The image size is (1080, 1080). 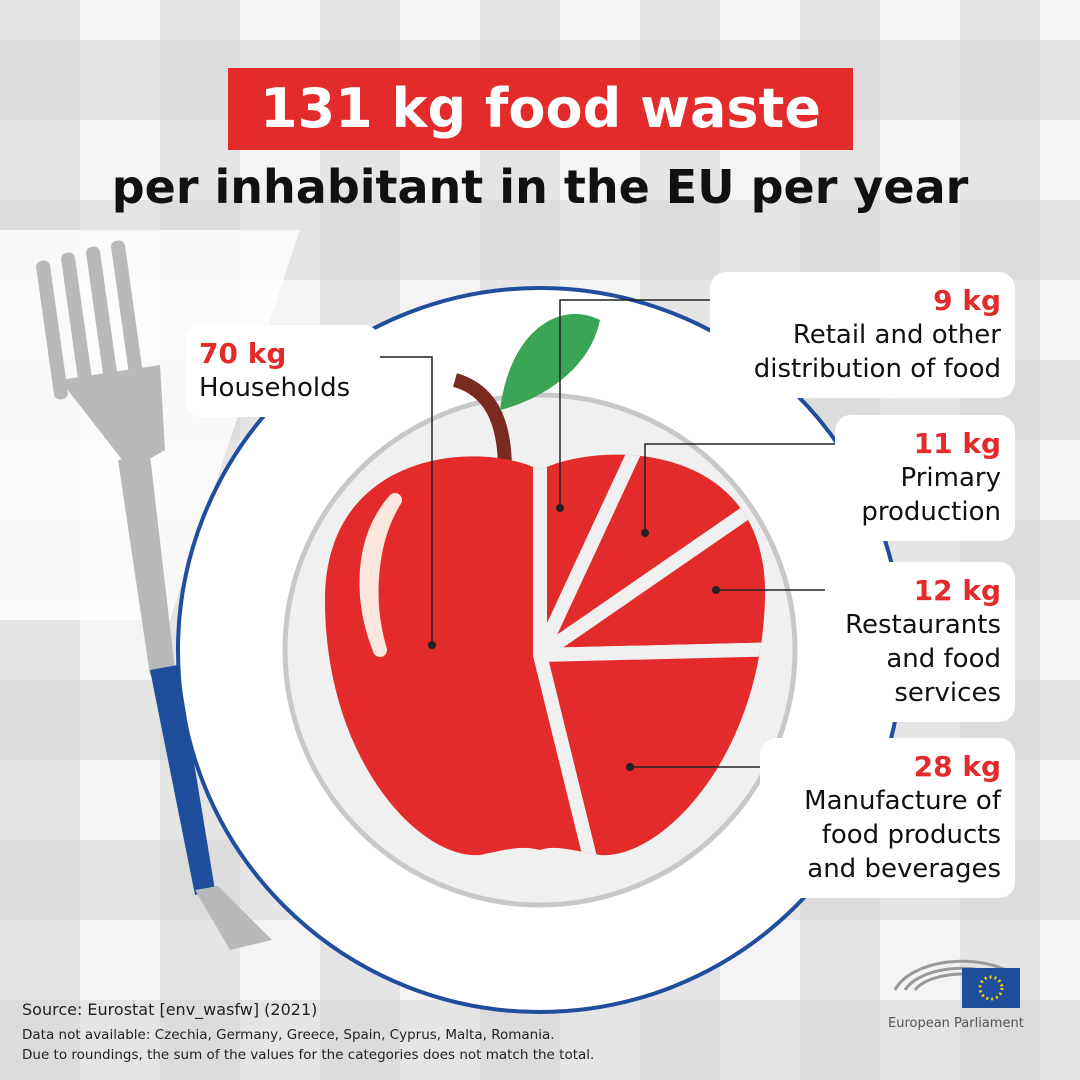 What do you see at coordinates (540, 187) in the screenshot?
I see `subtitle: per inhabitant in the EU per year` at bounding box center [540, 187].